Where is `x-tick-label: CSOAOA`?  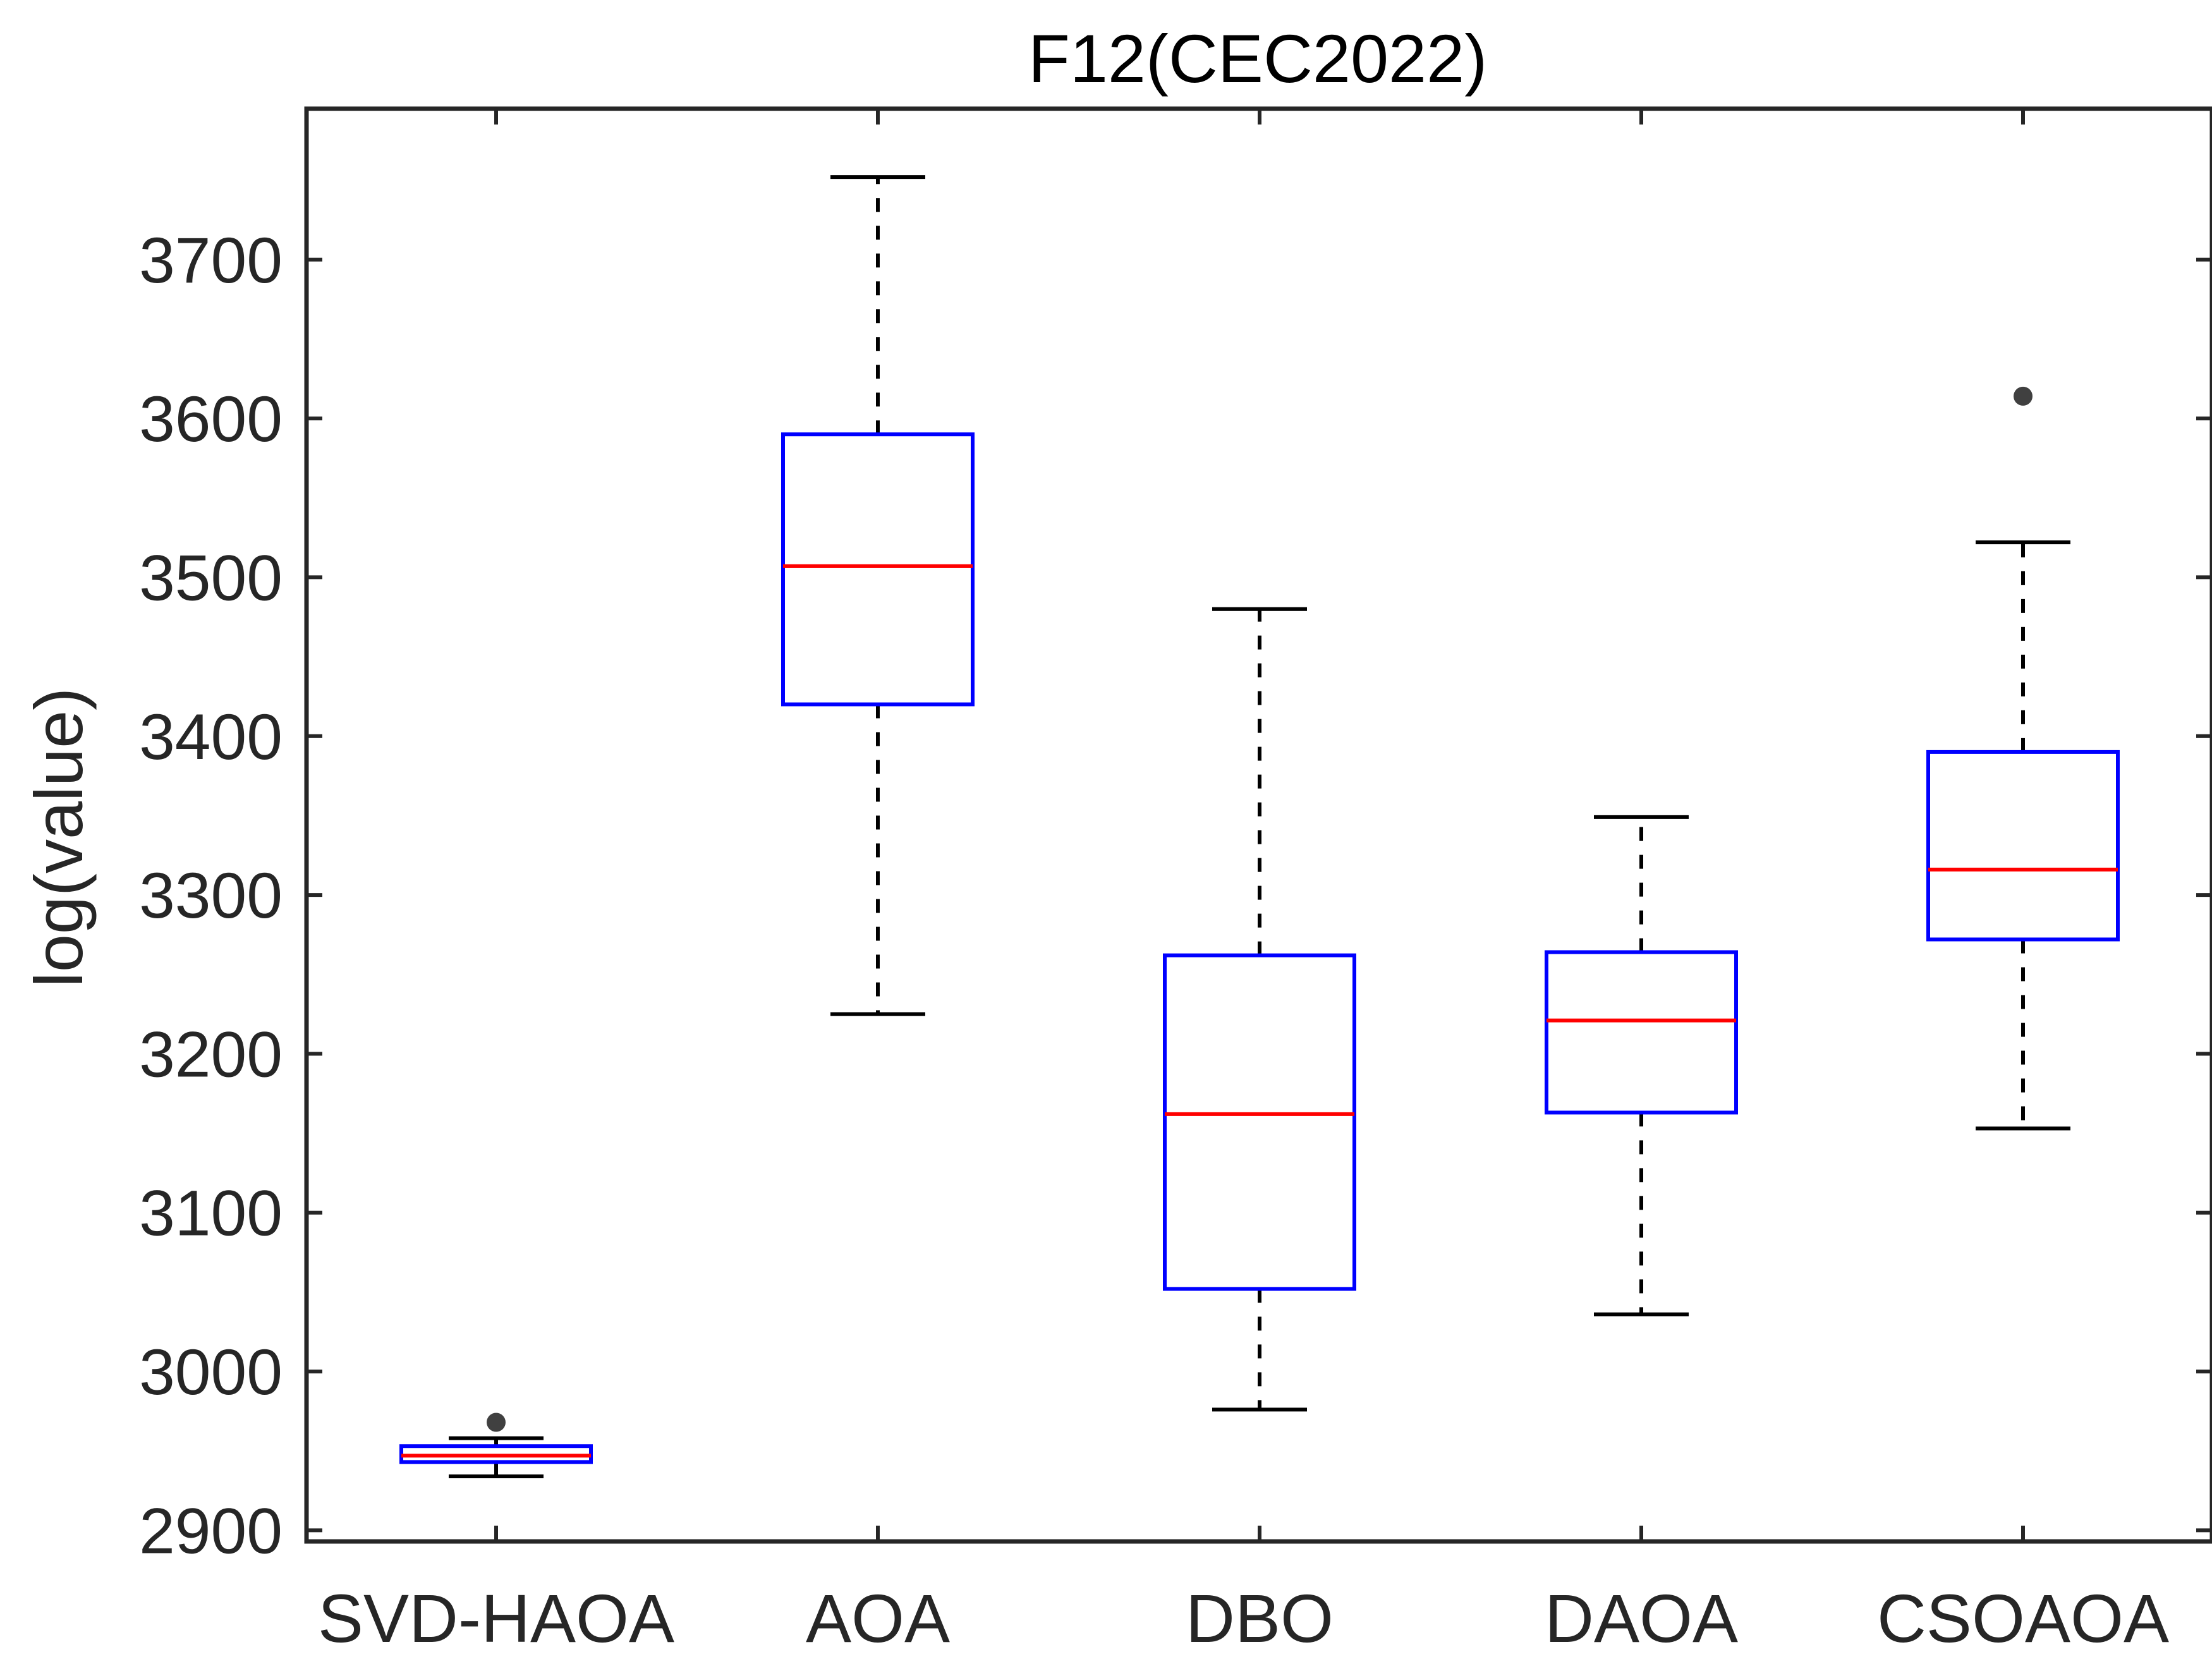
x-tick-label: CSOAOA is located at coordinates (2023, 1618).